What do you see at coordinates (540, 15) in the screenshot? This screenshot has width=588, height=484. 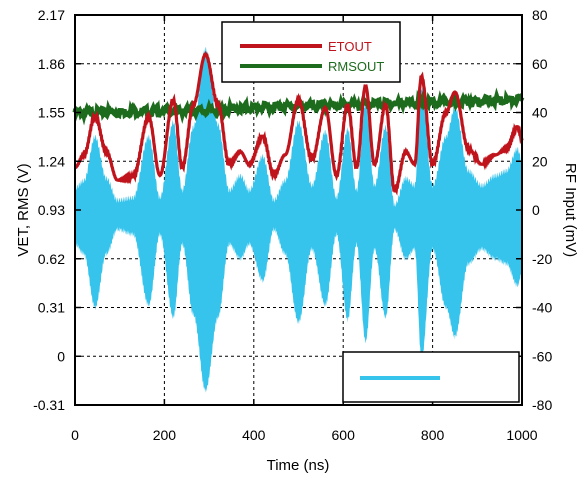 I see `y-right-tick-label: 80` at bounding box center [540, 15].